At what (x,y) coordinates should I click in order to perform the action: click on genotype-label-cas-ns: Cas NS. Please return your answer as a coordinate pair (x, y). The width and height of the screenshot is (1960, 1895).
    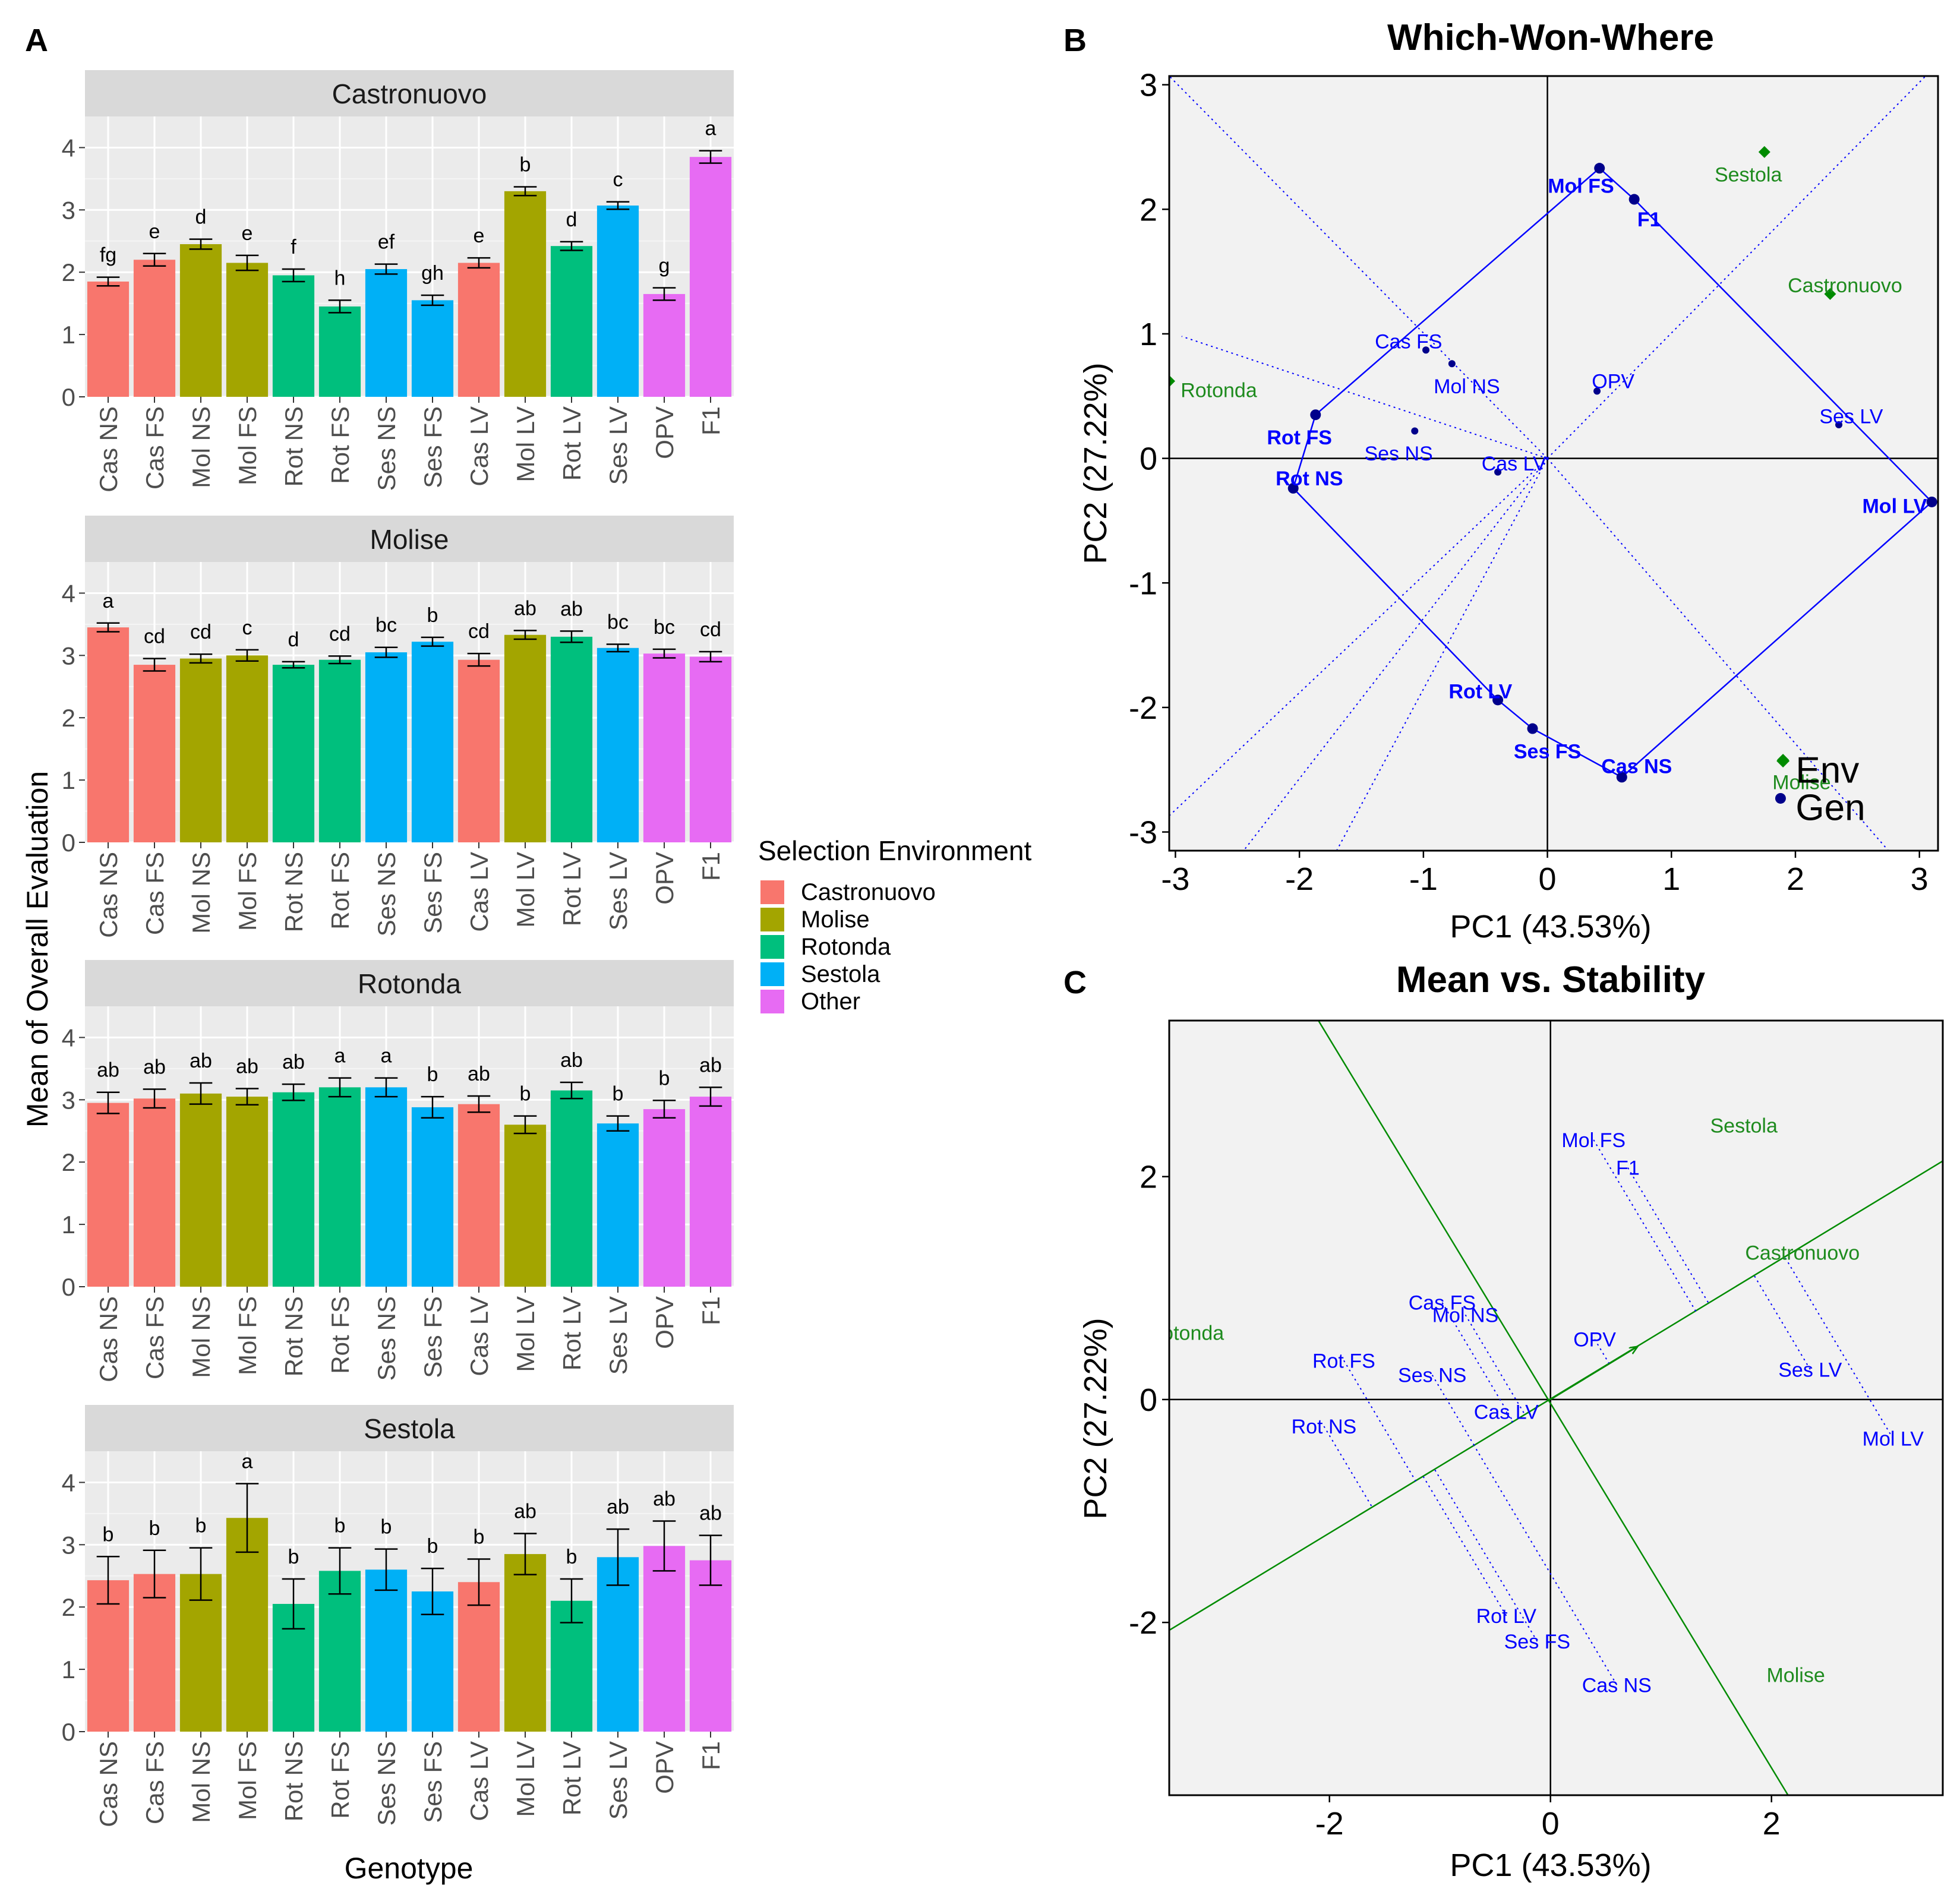
    Looking at the image, I should click on (1636, 766).